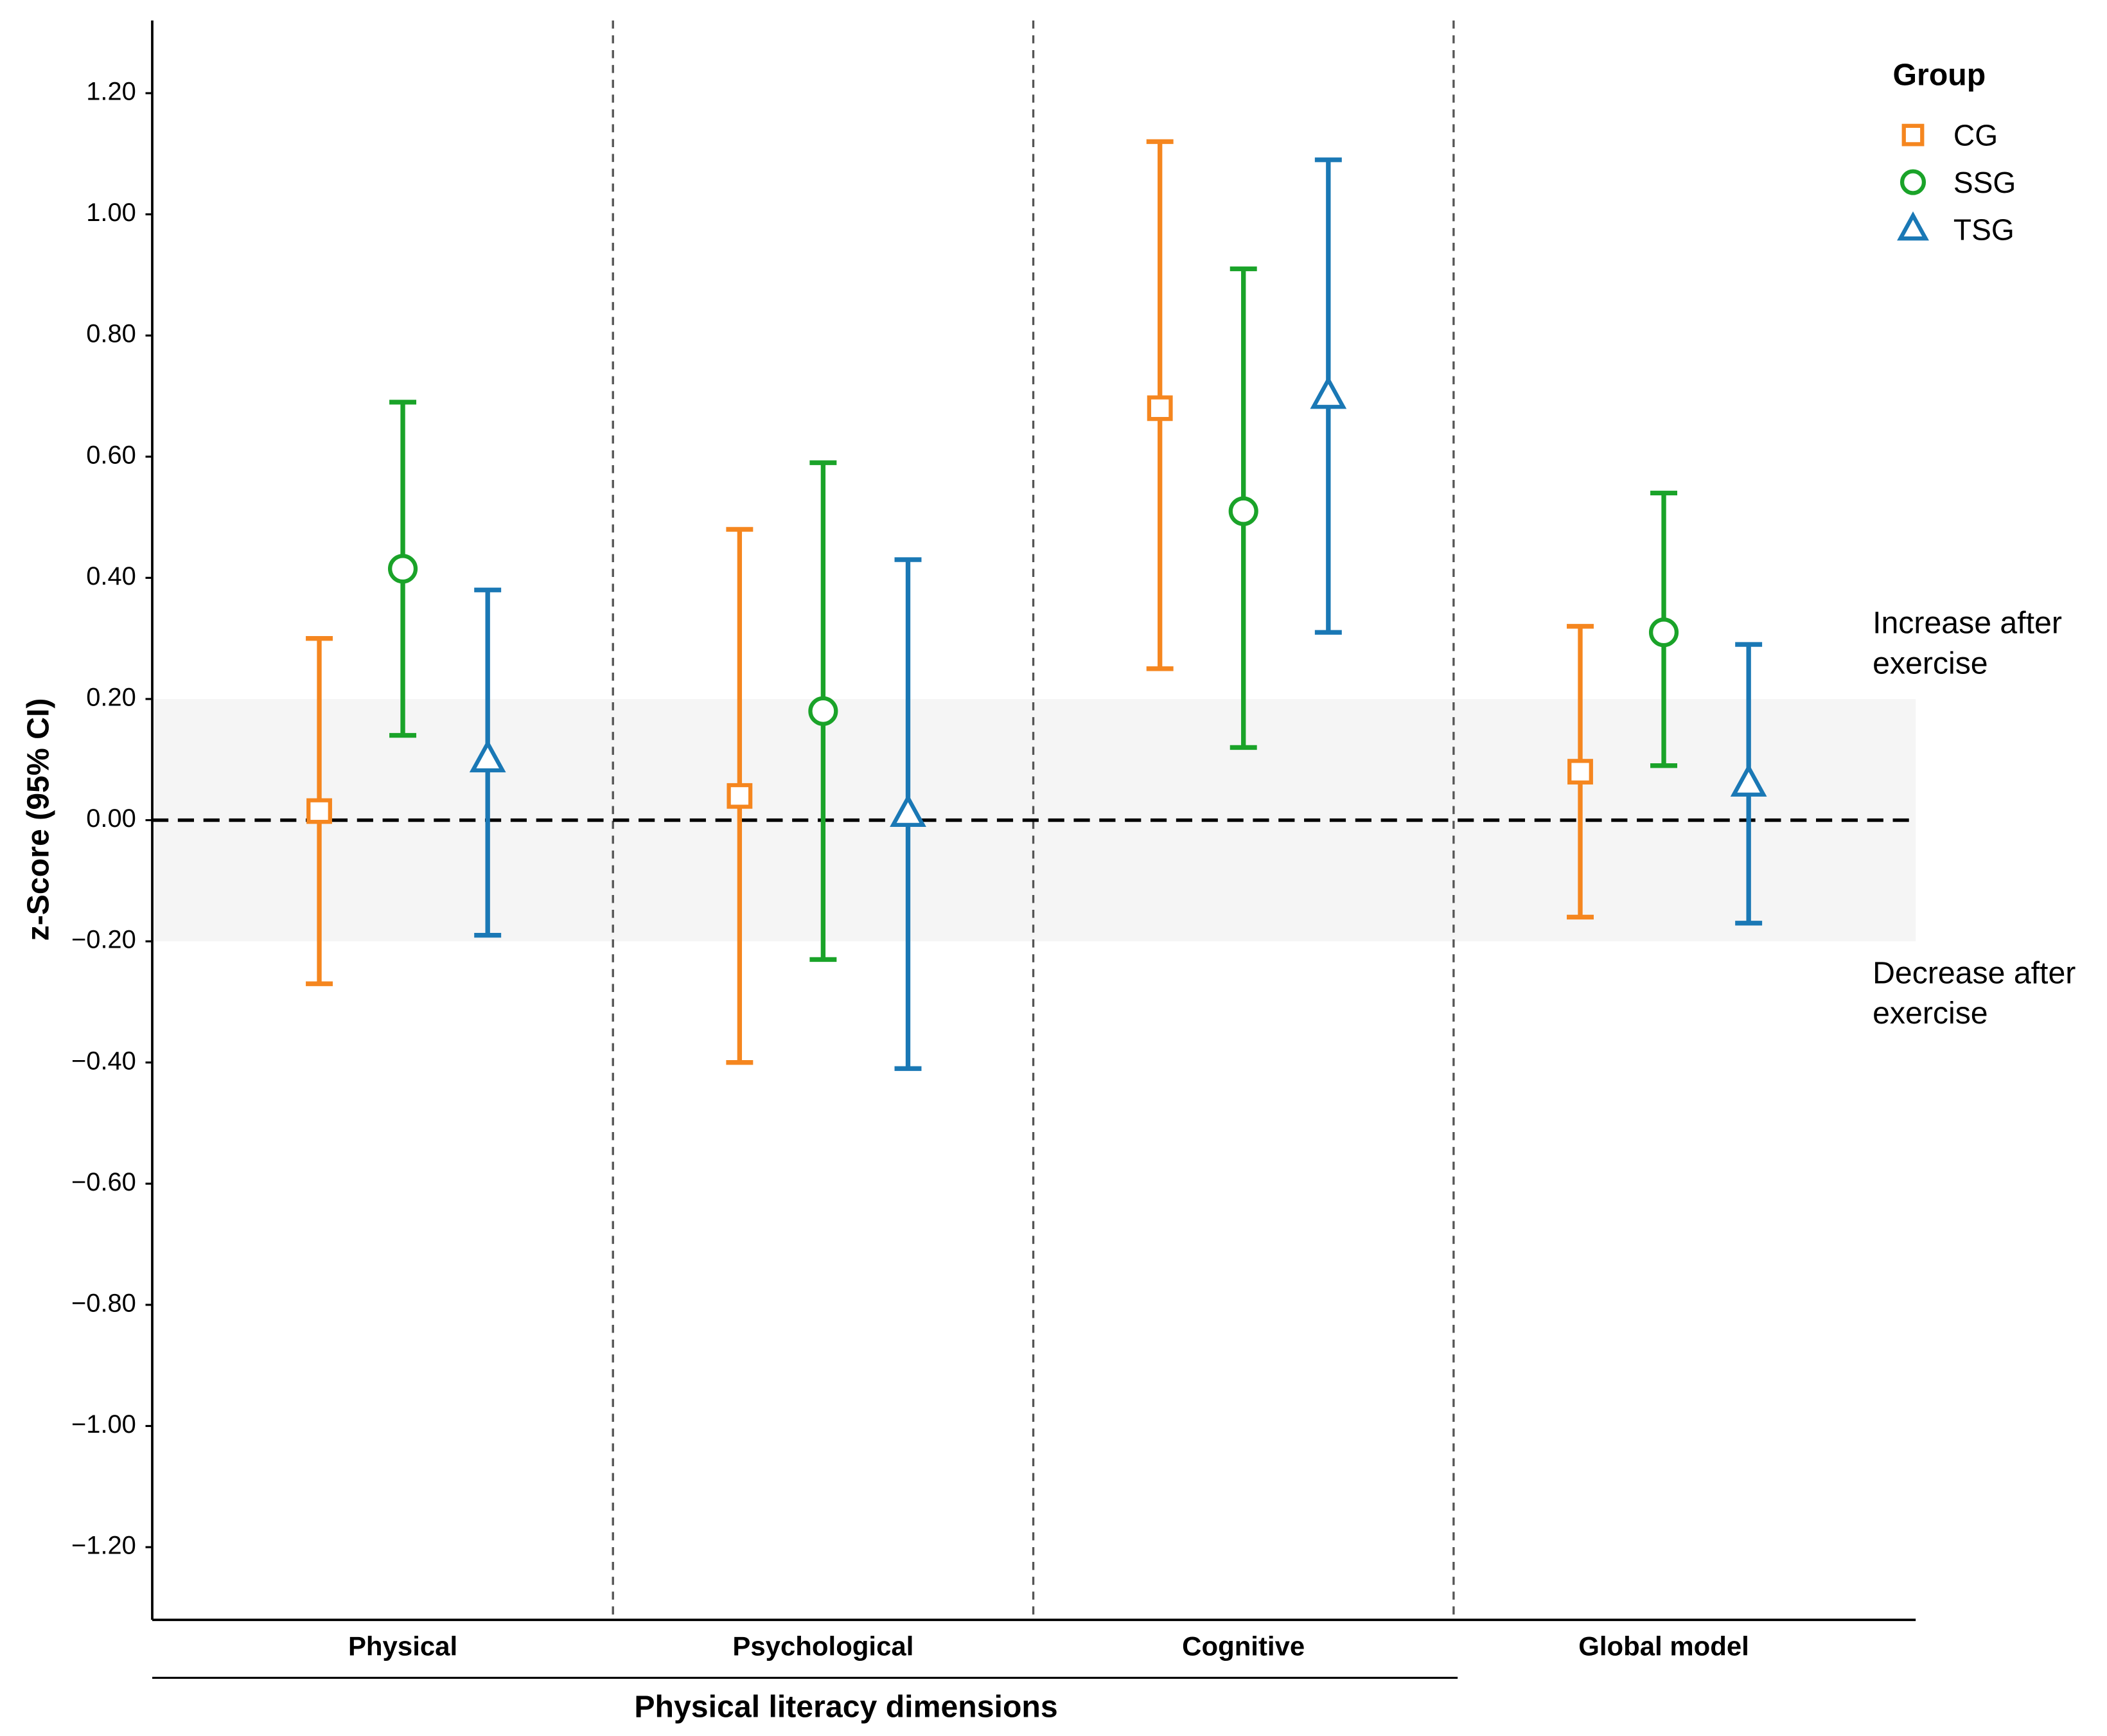 Image resolution: width=2107 pixels, height=1736 pixels. Describe the element at coordinates (1975, 135) in the screenshot. I see `legend-label: CG` at that location.